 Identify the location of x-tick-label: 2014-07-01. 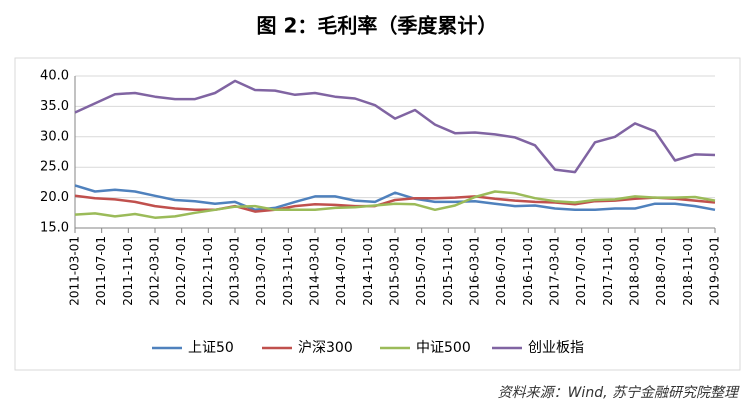
(341, 271).